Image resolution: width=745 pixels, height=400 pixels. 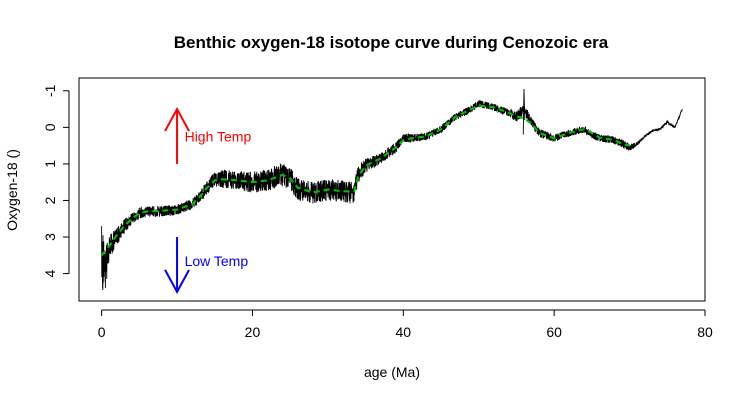 I want to click on y-tick-label: 4, so click(x=50, y=273).